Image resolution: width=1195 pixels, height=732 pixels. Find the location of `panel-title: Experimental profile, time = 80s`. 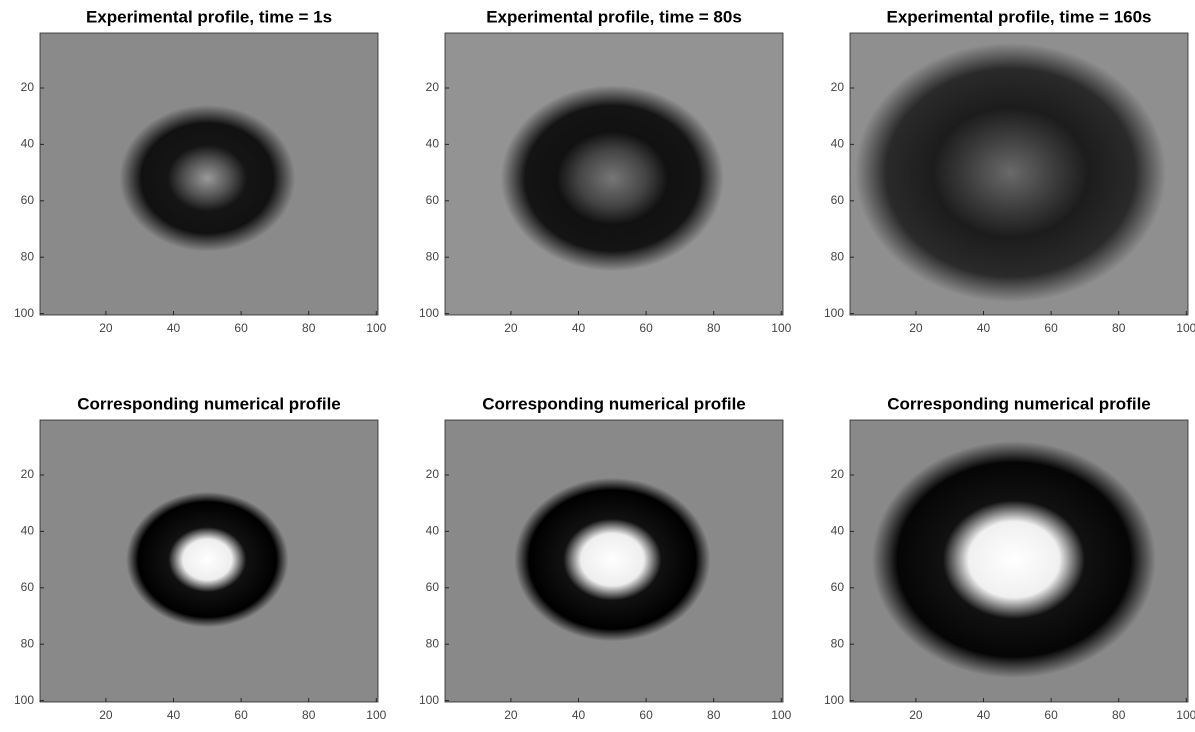

panel-title: Experimental profile, time = 80s is located at coordinates (614, 16).